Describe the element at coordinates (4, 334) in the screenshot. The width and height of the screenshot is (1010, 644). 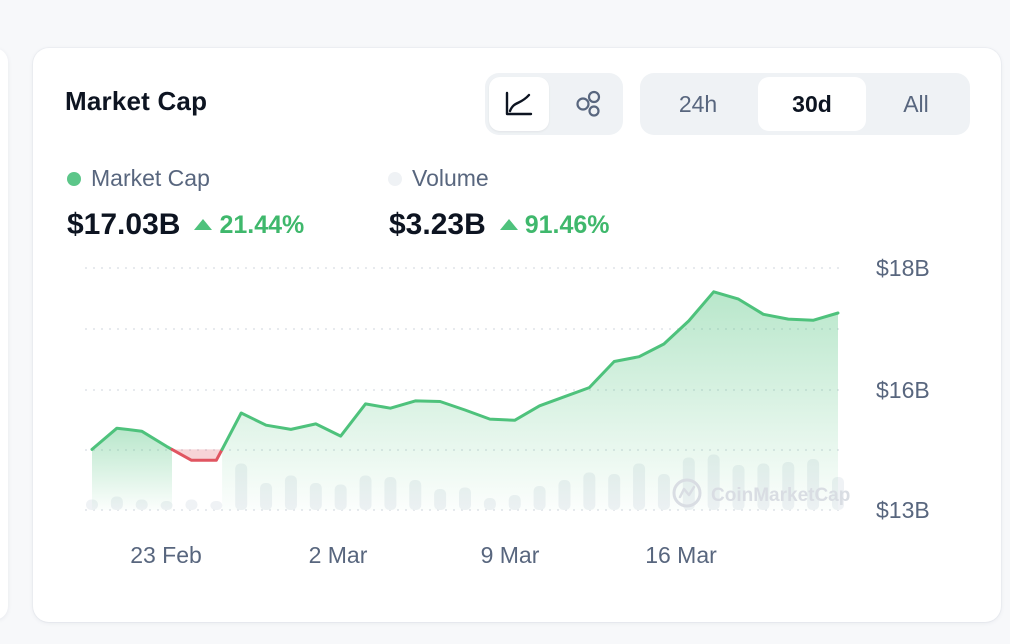
I see `adjacent-card-edge` at that location.